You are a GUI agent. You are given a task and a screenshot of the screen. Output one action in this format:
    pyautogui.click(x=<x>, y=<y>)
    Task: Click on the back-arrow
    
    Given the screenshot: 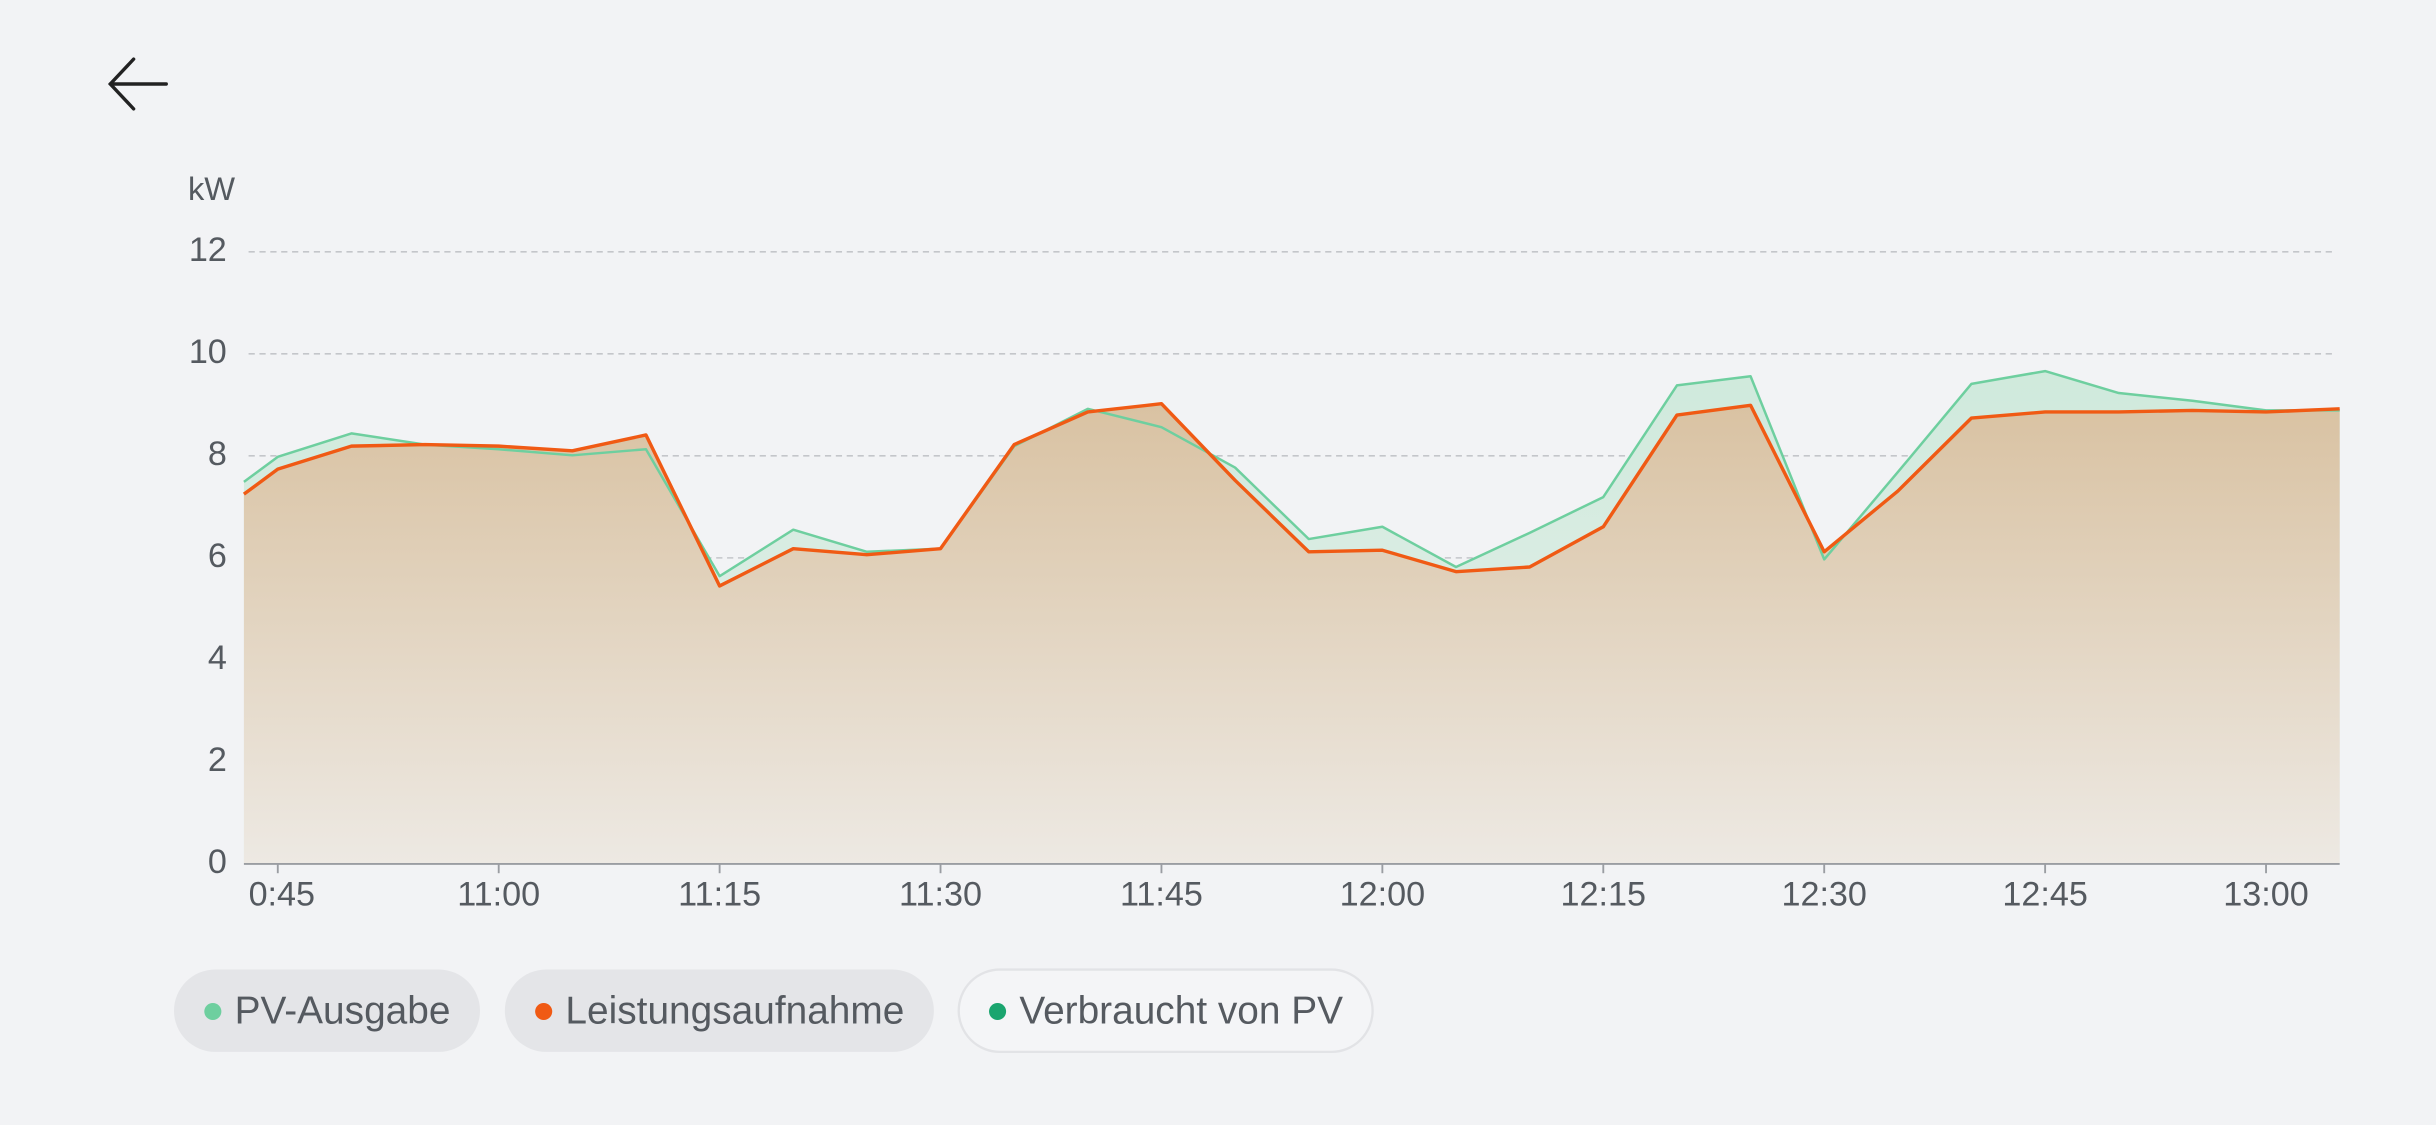 What is the action you would take?
    pyautogui.click(x=137, y=84)
    